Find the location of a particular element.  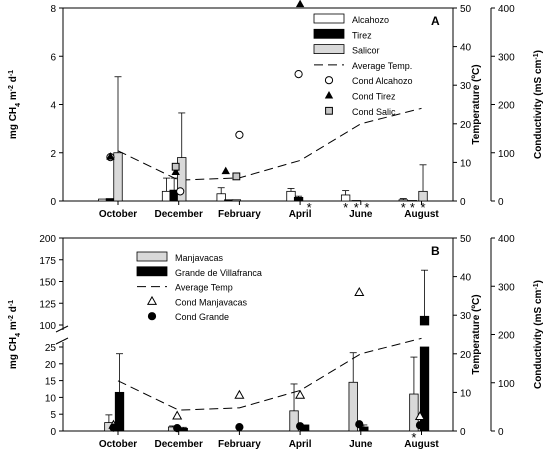

y-tick-label-left: 15 is located at coordinates (51, 382).